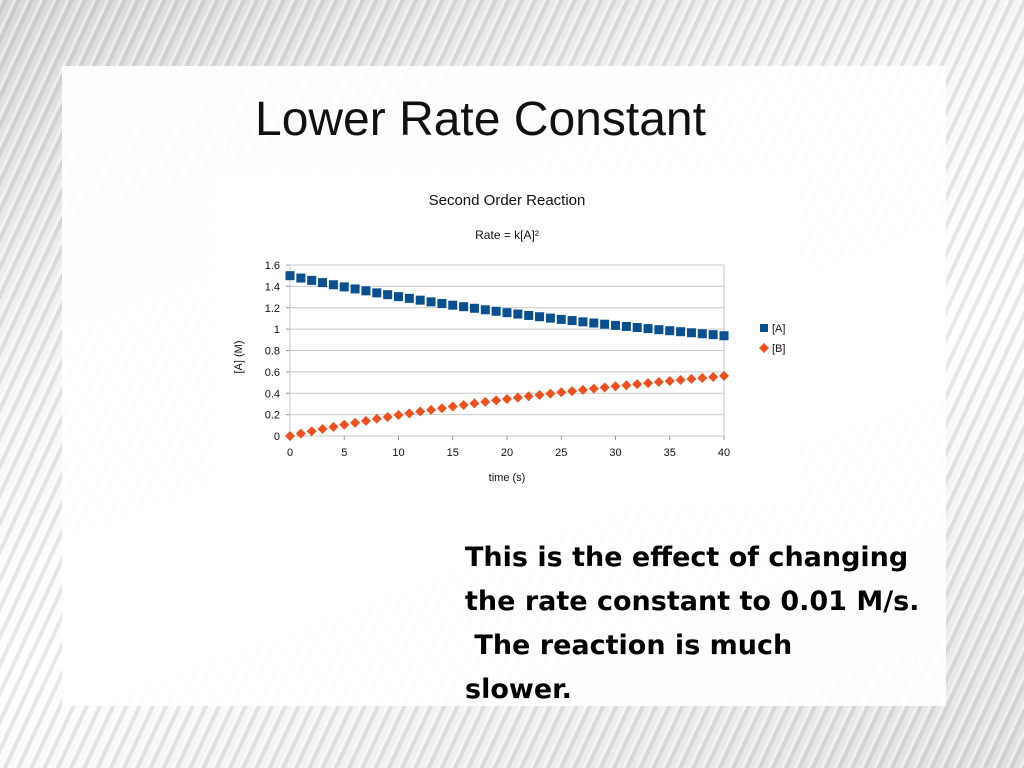  I want to click on legend-marker-b, so click(764, 348).